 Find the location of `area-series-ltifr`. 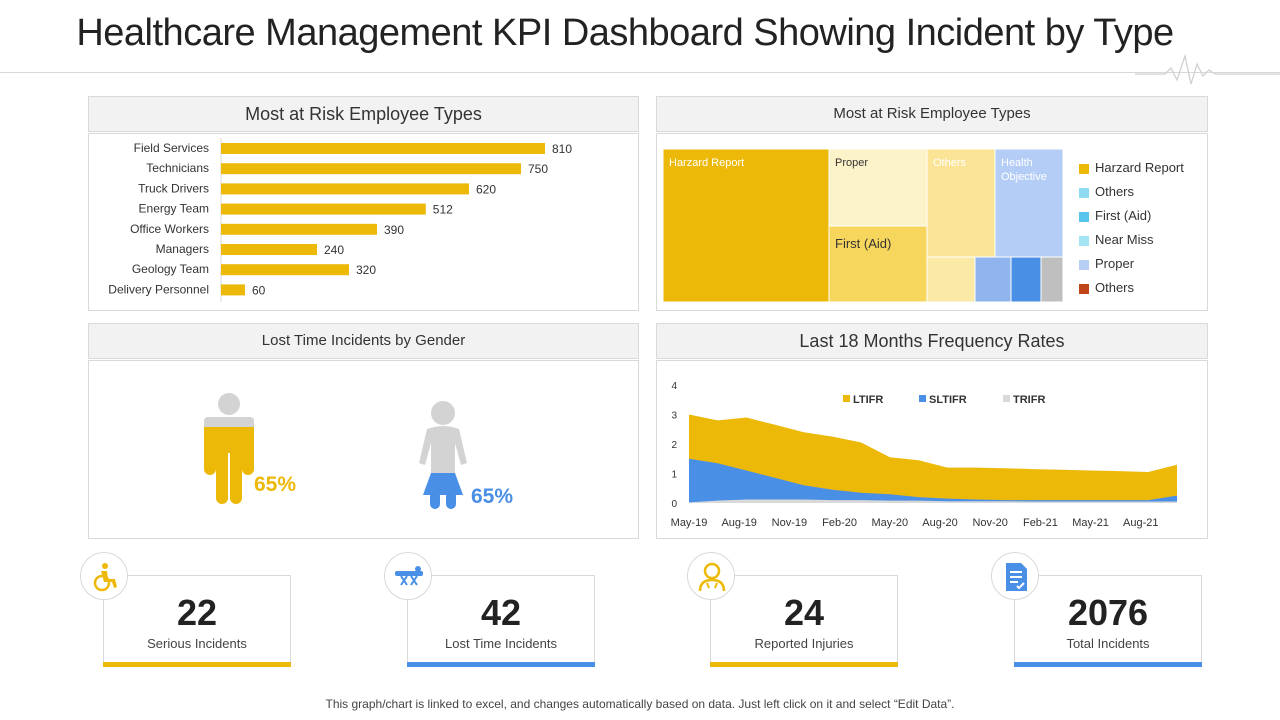

area-series-ltifr is located at coordinates (933, 459).